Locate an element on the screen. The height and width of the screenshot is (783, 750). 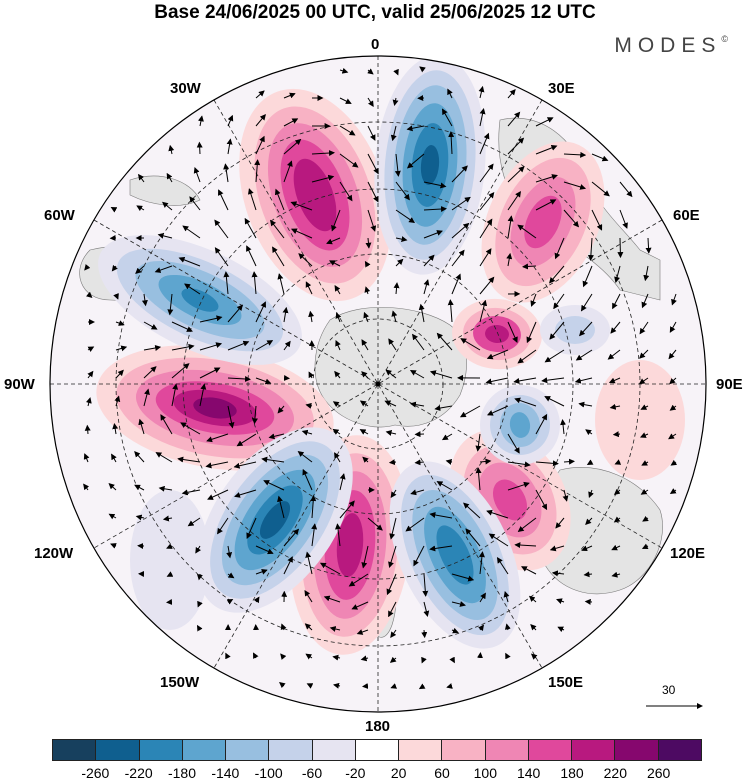
colorbar-tick-label: 100 is located at coordinates (485, 773).